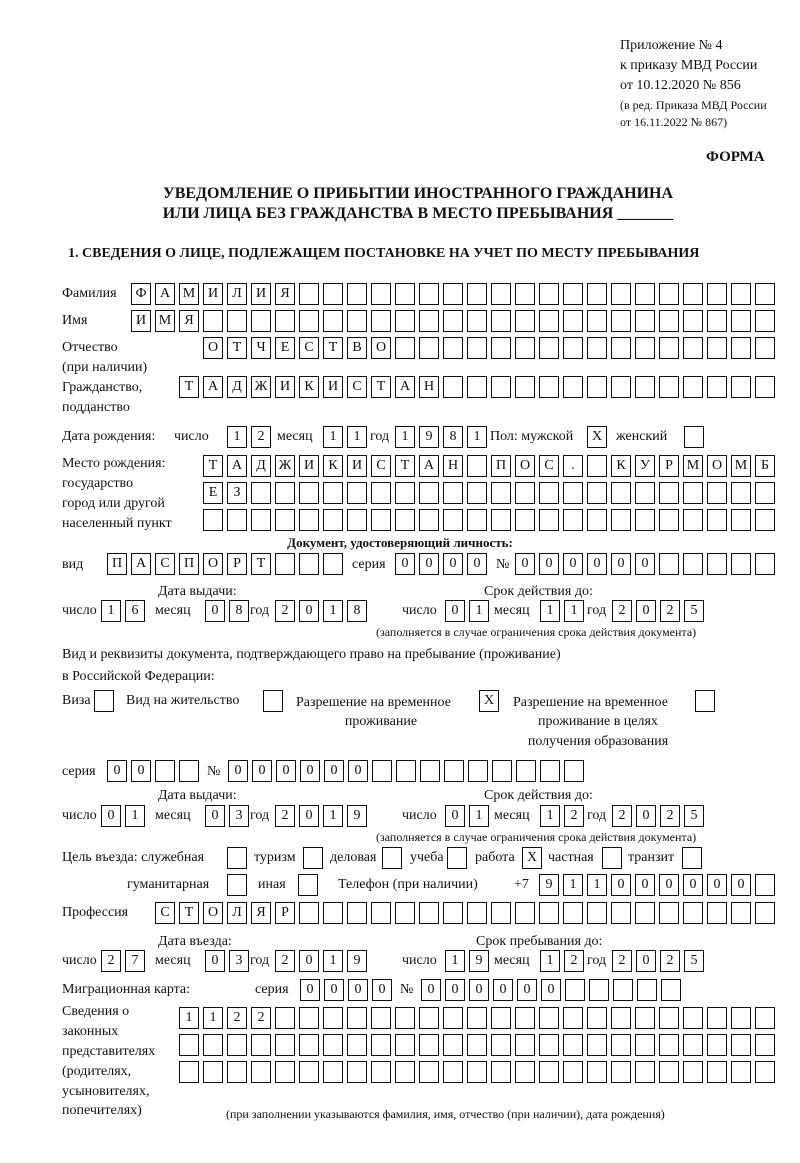 The width and height of the screenshot is (800, 1163). Describe the element at coordinates (405, 466) in the screenshot. I see `char-cell: Т` at that location.